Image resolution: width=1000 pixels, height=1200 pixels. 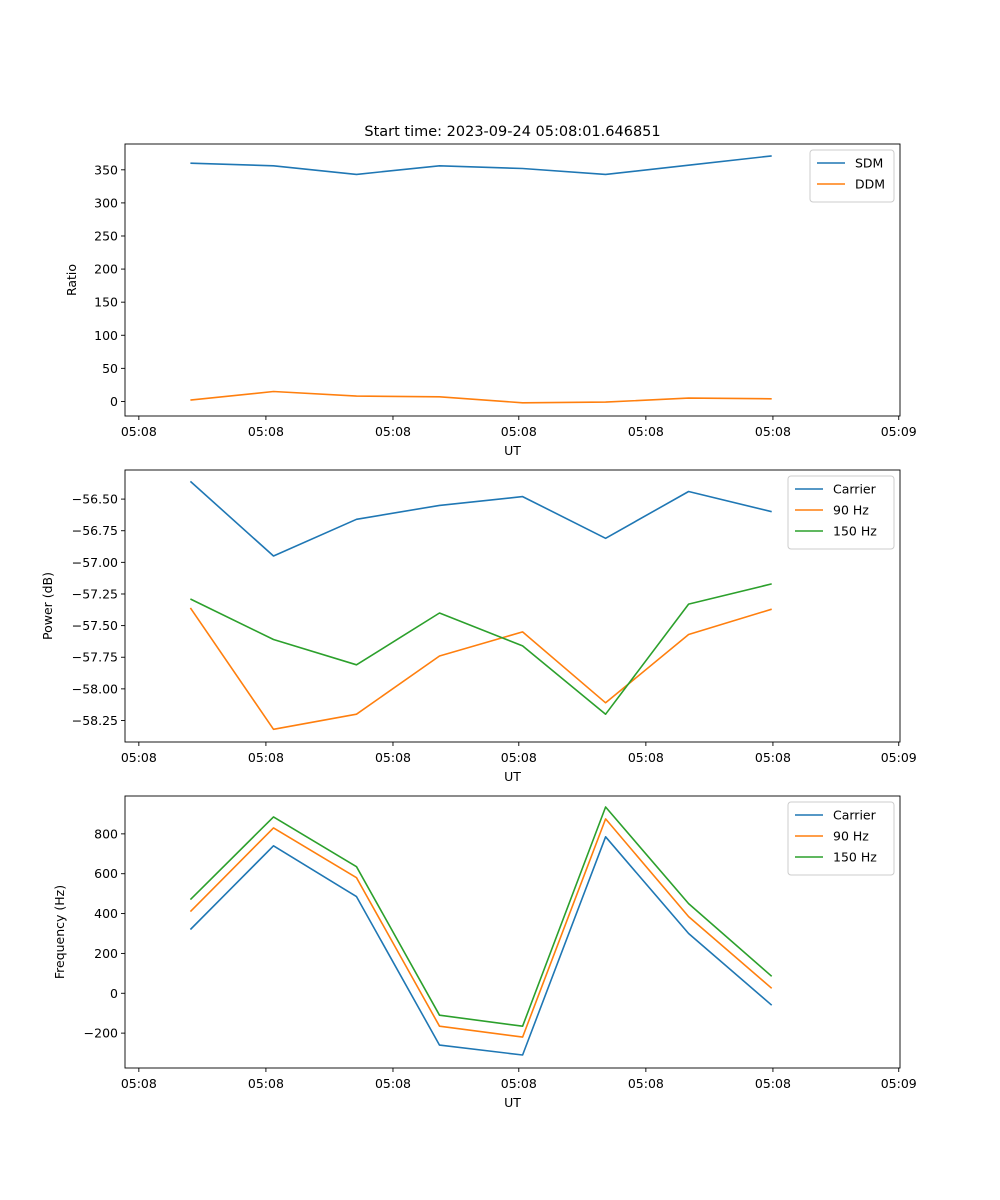 What do you see at coordinates (95, 688) in the screenshot?
I see `y-tick-label: −58.00` at bounding box center [95, 688].